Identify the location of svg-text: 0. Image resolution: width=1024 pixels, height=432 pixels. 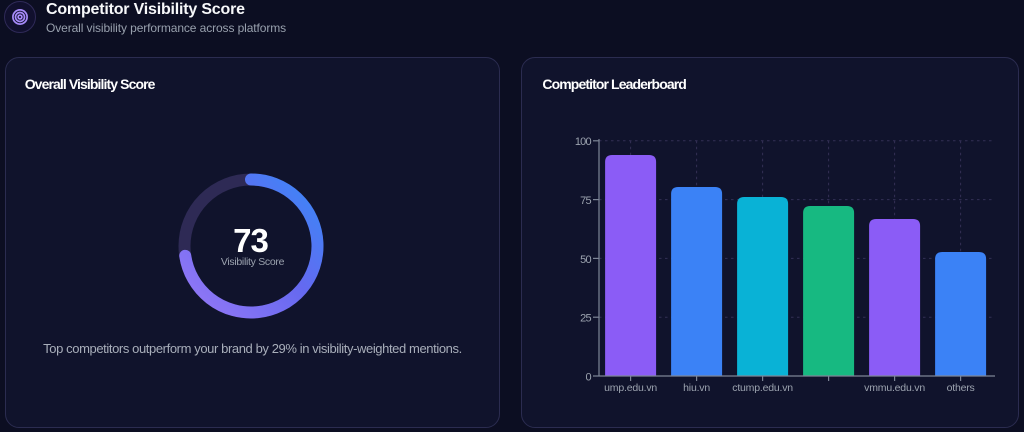
(588, 377).